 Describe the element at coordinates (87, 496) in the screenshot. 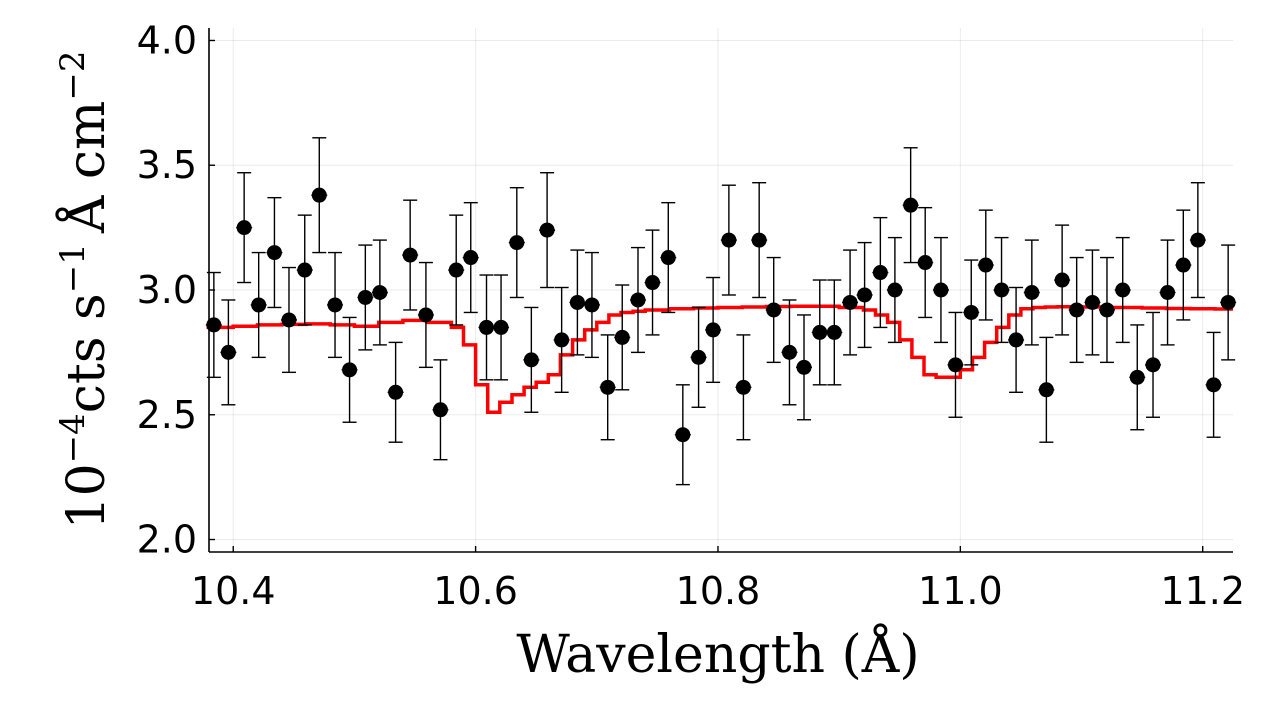

I see `y-axis-label-base: 10` at that location.